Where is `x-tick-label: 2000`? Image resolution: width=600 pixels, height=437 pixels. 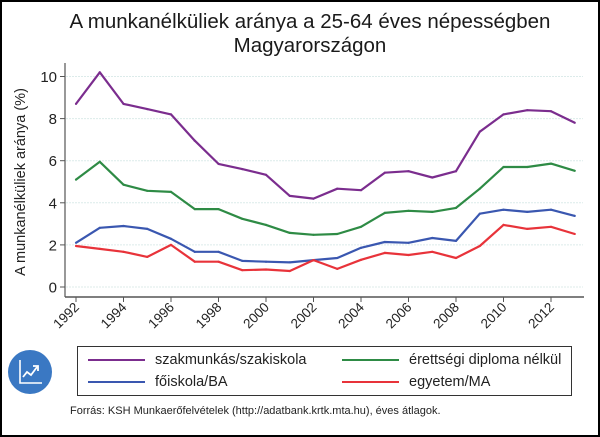
x-tick-label: 2000 is located at coordinates (256, 316).